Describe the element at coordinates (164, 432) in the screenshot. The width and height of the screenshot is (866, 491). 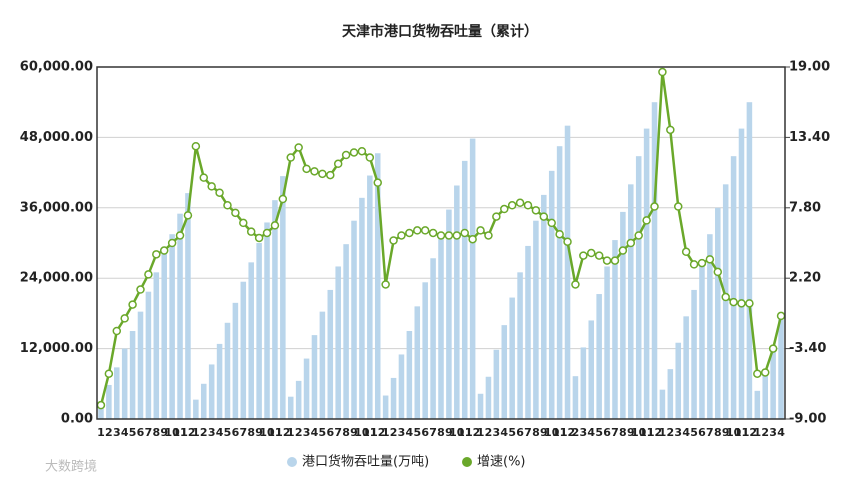
I see `x-tick-label: 9` at that location.